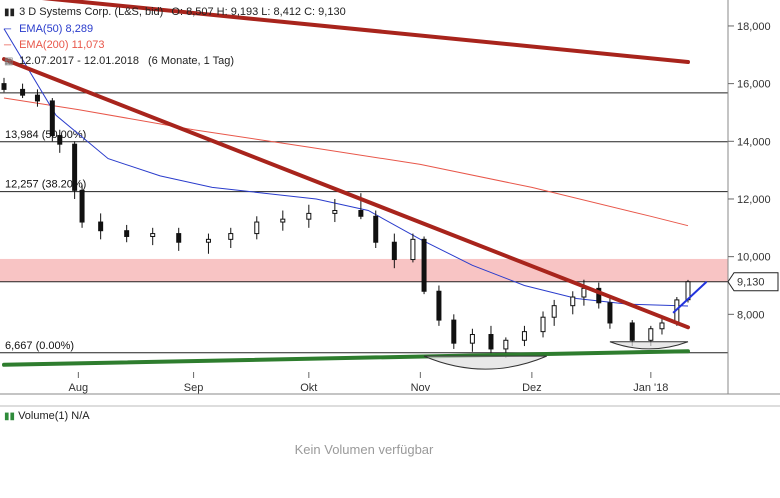  What do you see at coordinates (754, 200) in the screenshot?
I see `y-tick-label: 12,000` at bounding box center [754, 200].